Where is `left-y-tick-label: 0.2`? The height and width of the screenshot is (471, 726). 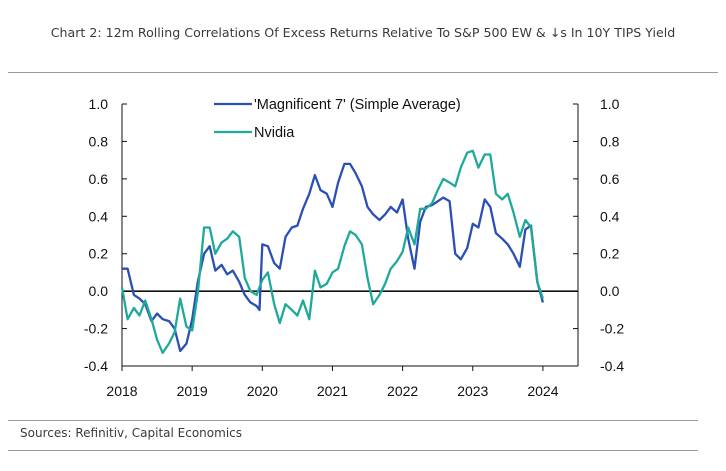
left-y-tick-label: 0.2 is located at coordinates (99, 254).